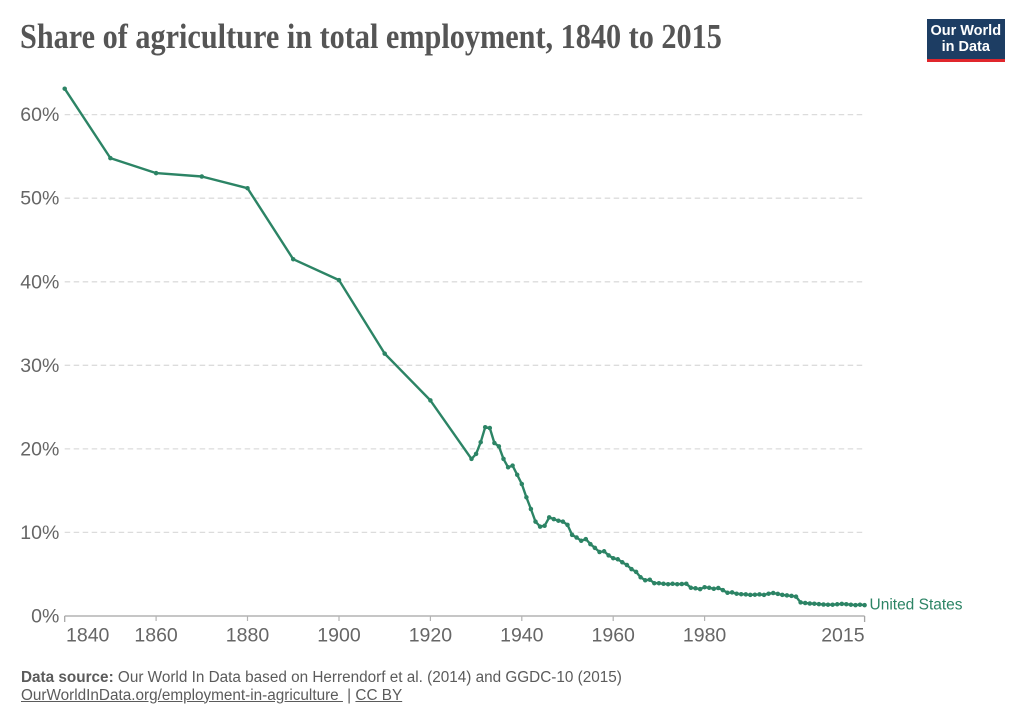 The height and width of the screenshot is (723, 1024). What do you see at coordinates (916, 605) in the screenshot?
I see `svg-text: United States` at bounding box center [916, 605].